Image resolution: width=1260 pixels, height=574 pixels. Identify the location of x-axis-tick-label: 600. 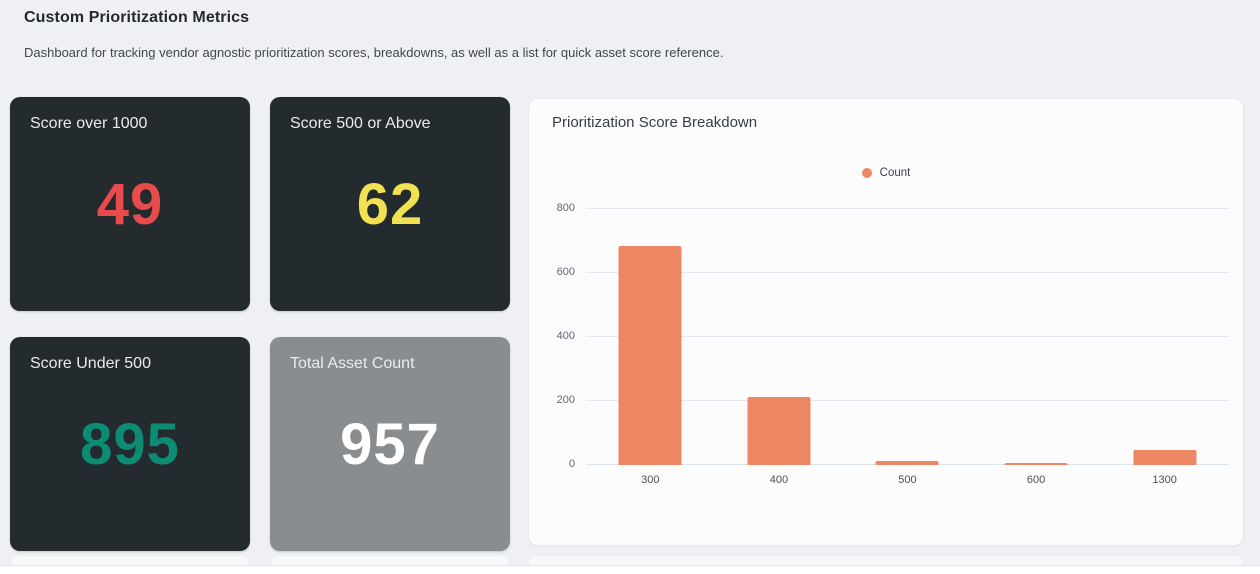
(1036, 480).